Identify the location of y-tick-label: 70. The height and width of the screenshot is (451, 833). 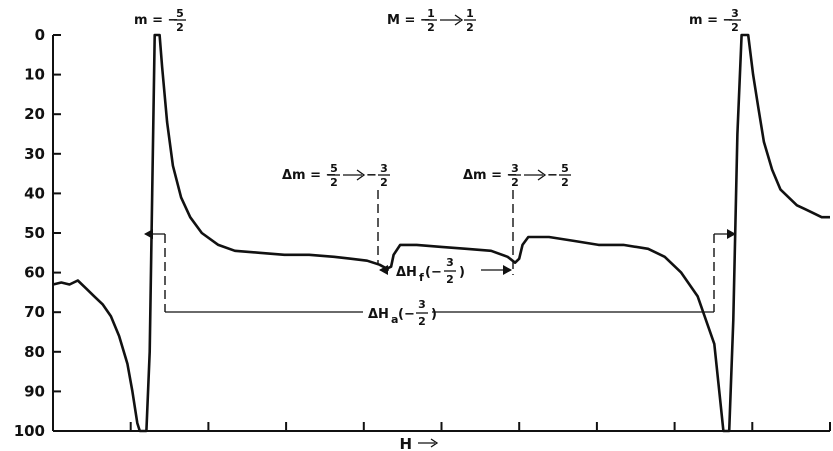
(34, 312).